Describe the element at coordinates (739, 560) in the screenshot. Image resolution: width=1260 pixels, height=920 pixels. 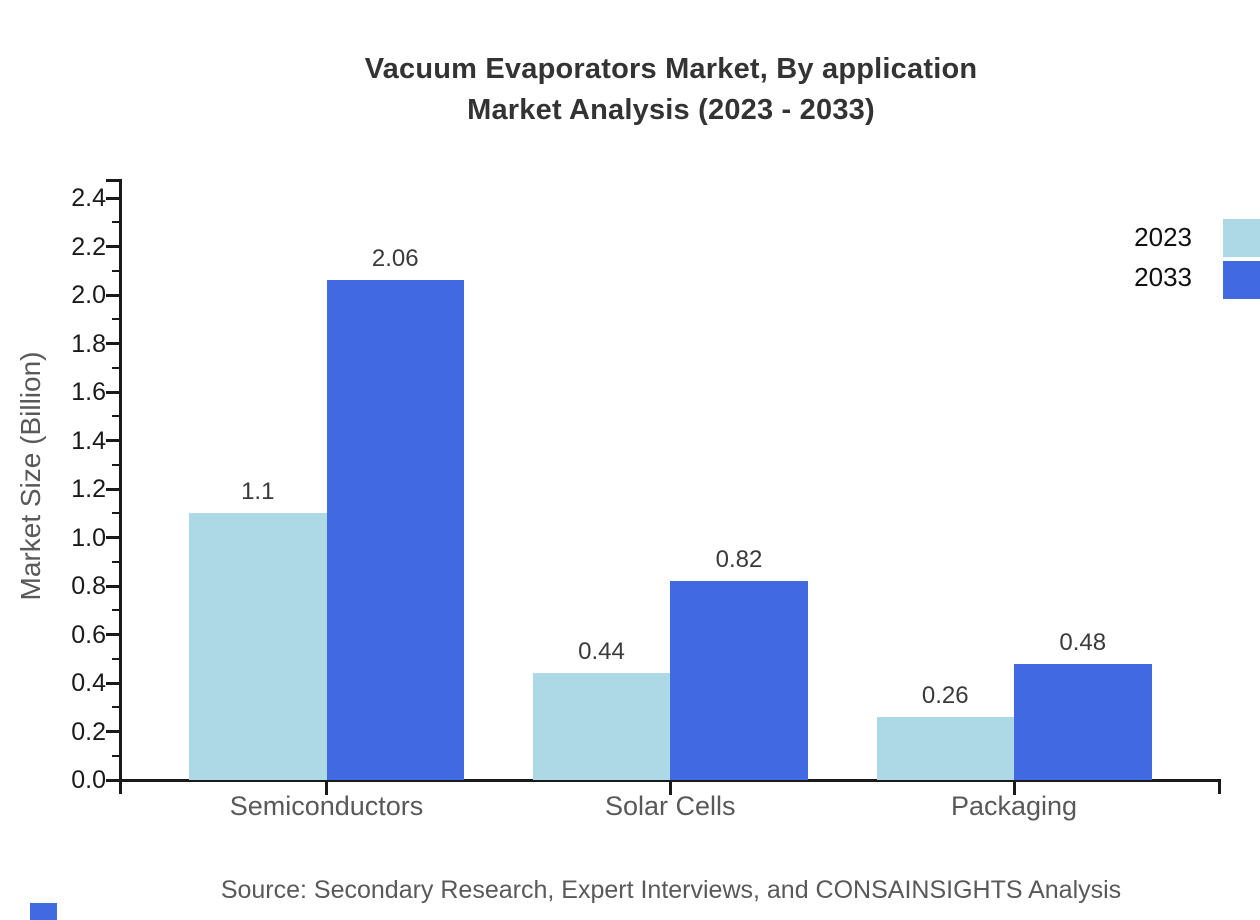
I see `bar-value-label: 0.82` at that location.